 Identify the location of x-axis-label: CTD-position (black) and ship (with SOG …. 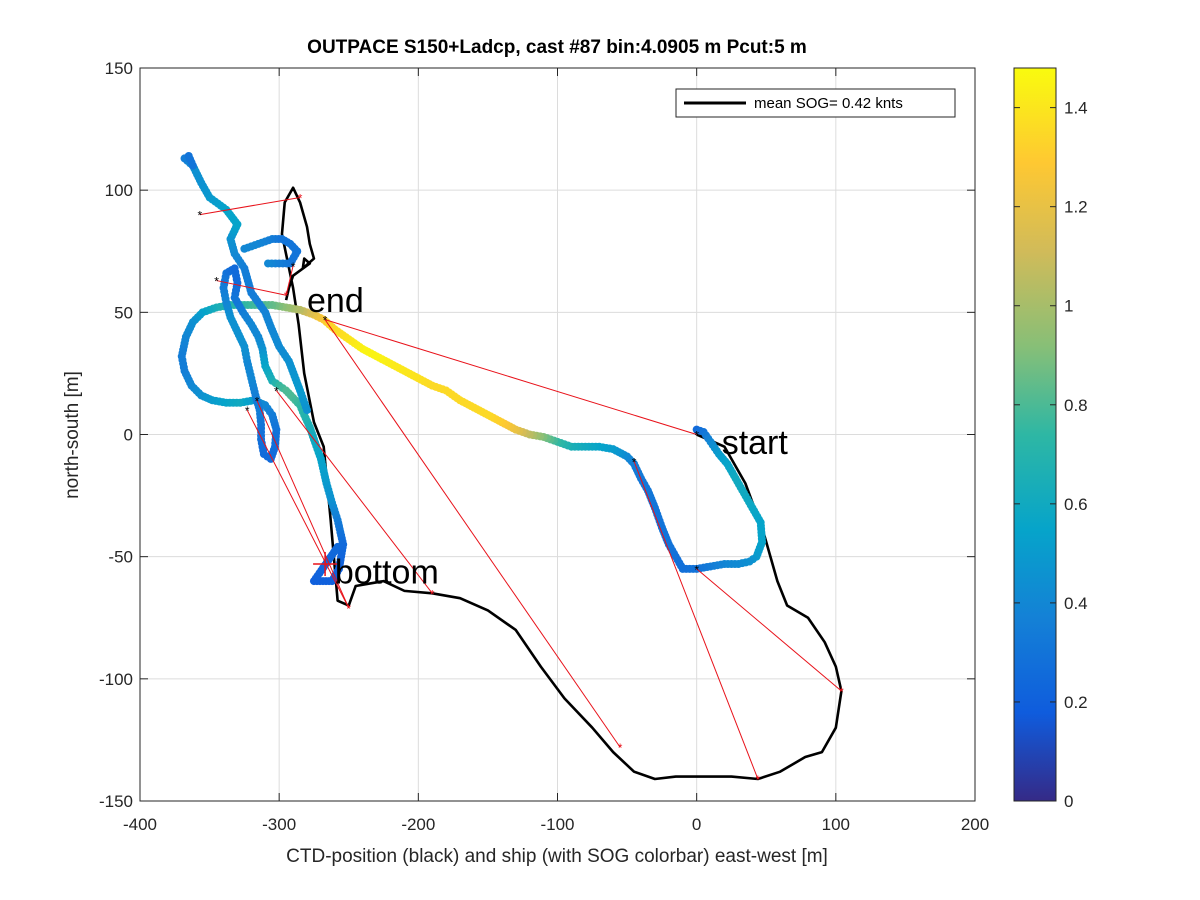
(557, 856).